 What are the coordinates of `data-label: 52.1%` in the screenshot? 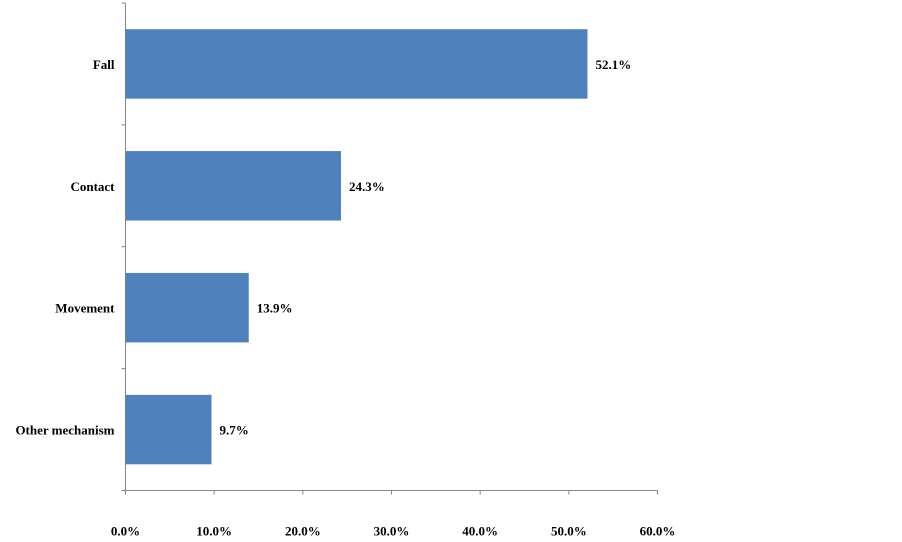 It's located at (613, 64).